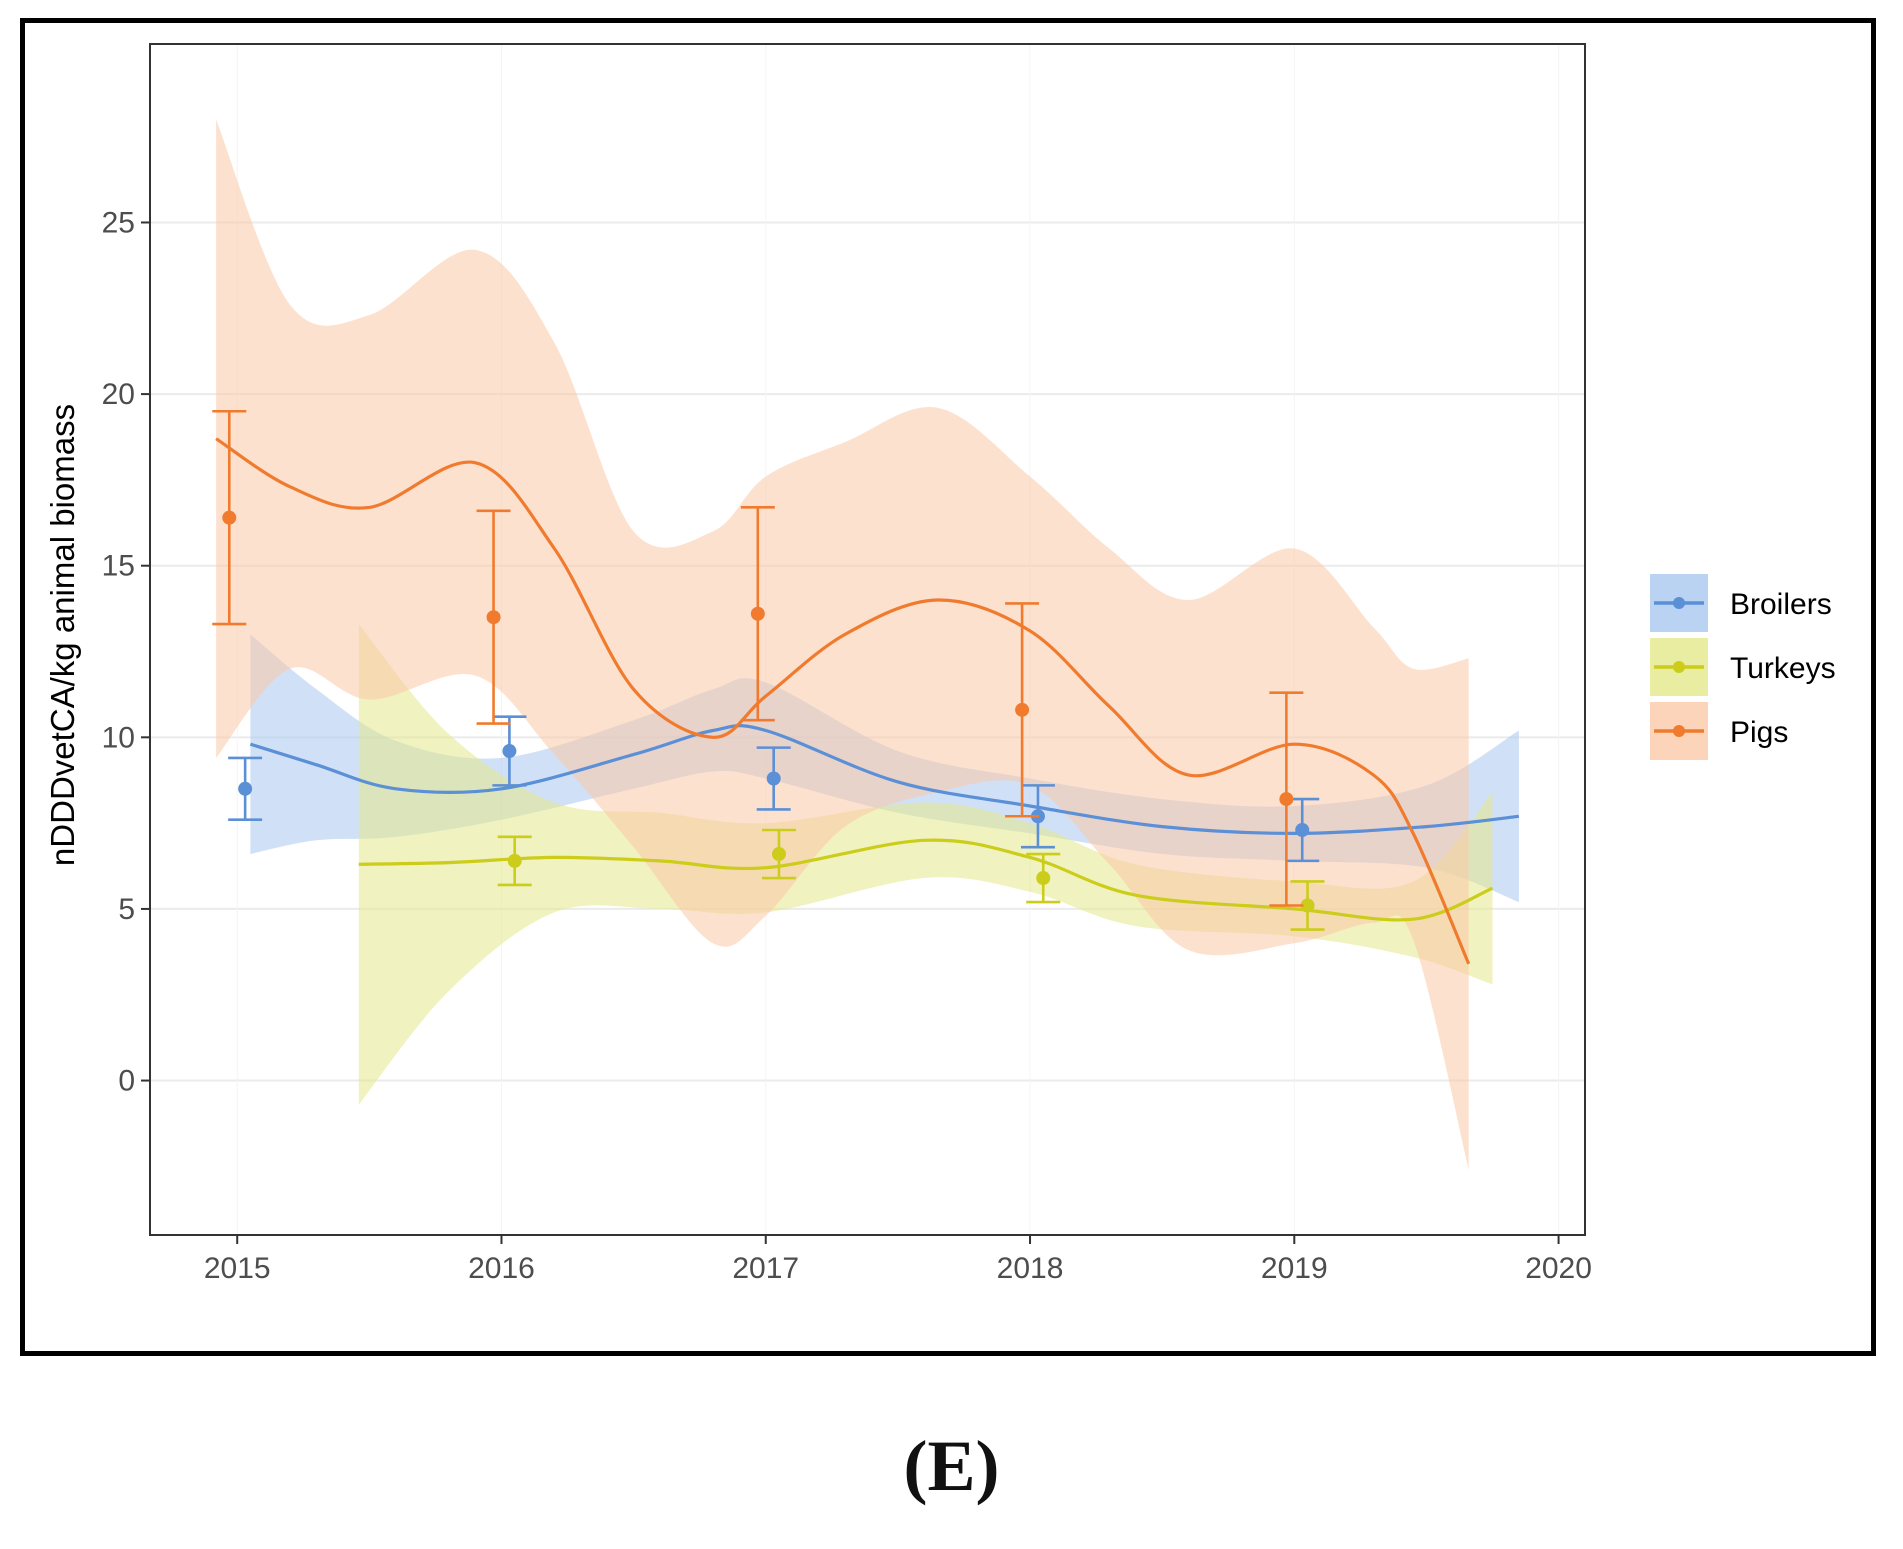 The image size is (1903, 1549). Describe the element at coordinates (501, 1268) in the screenshot. I see `x-tick-label-2016: 2016` at that location.